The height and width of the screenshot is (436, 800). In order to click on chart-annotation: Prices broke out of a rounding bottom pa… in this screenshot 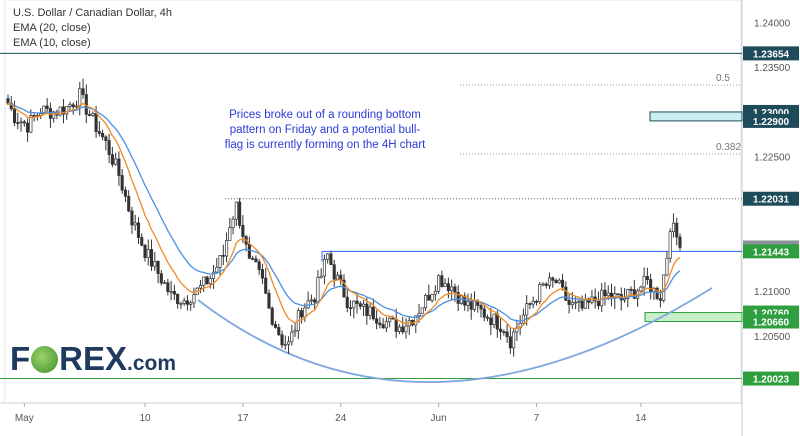, I will do `click(325, 130)`.